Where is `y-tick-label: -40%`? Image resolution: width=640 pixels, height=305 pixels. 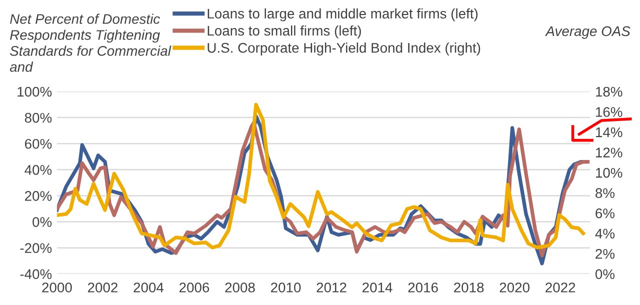
y-tick-label: -40% is located at coordinates (36, 274).